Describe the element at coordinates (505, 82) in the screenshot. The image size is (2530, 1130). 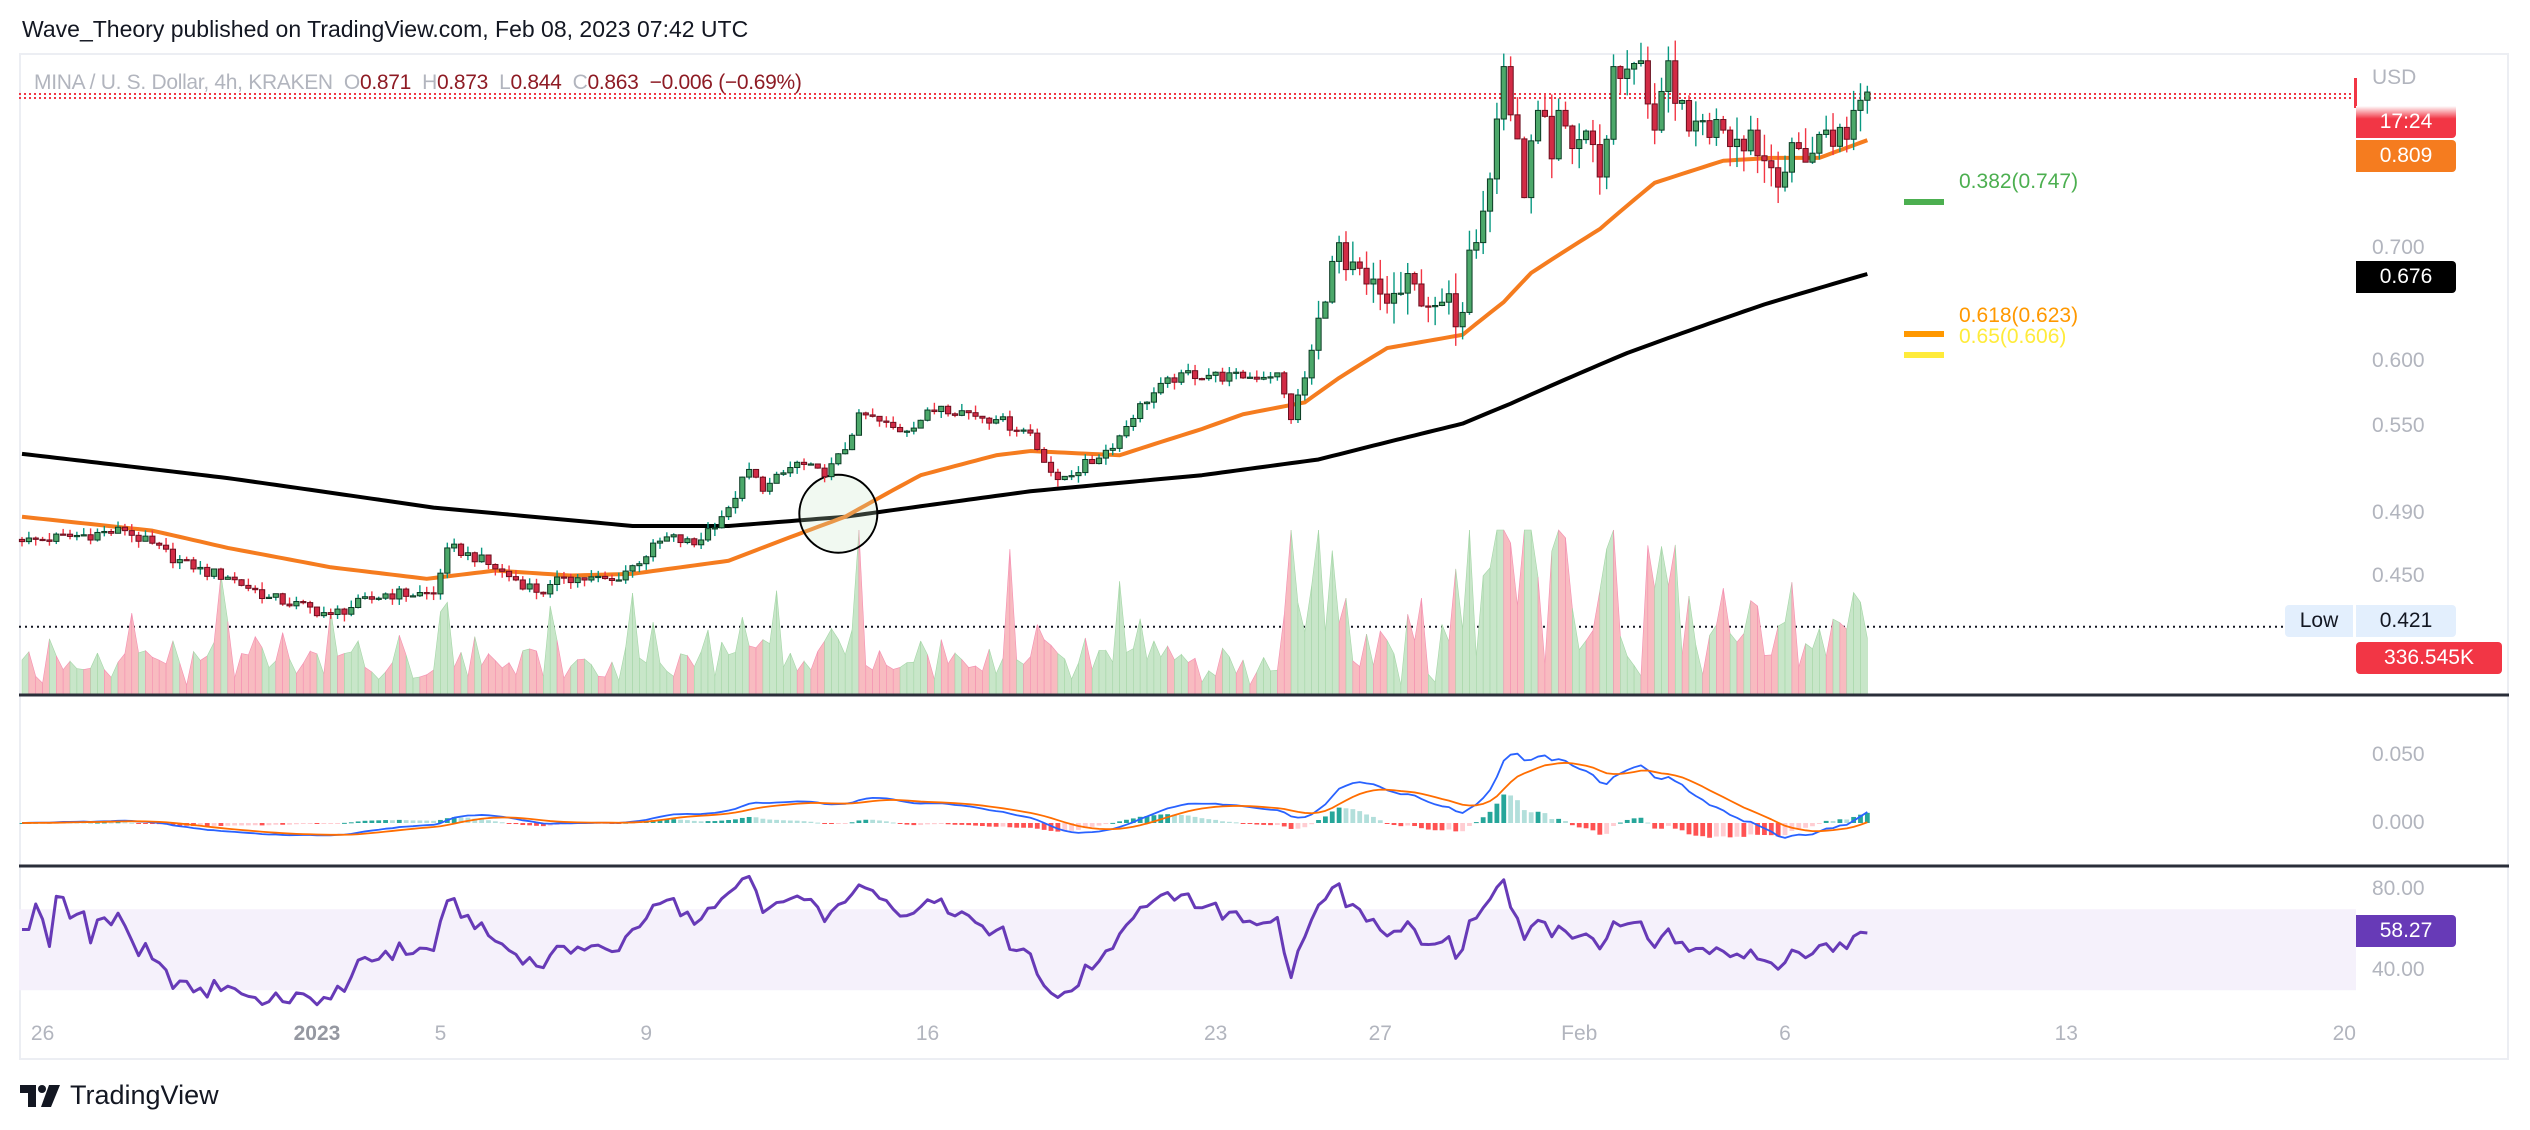
I see `low-label: L` at that location.